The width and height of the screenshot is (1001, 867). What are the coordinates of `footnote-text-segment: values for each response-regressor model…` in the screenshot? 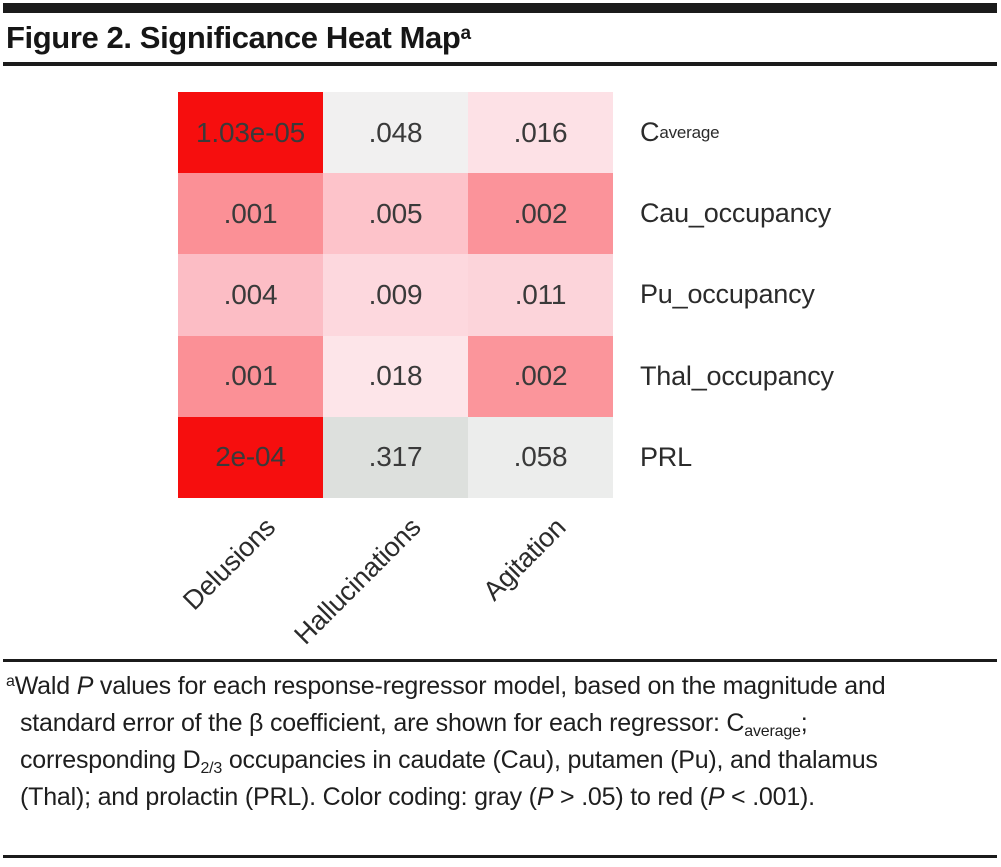 It's located at (453, 704).